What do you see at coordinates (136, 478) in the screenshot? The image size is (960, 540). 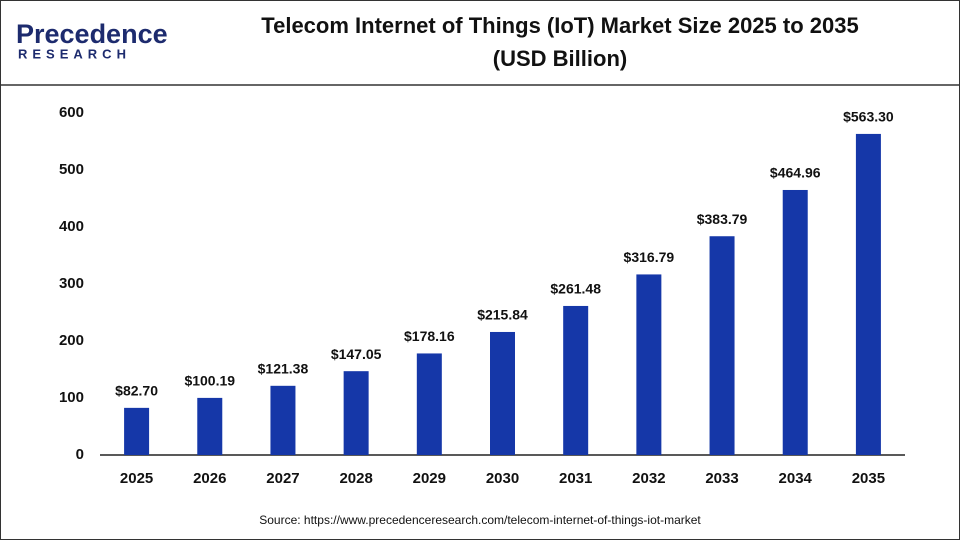 I see `x-tick-label: 2025` at bounding box center [136, 478].